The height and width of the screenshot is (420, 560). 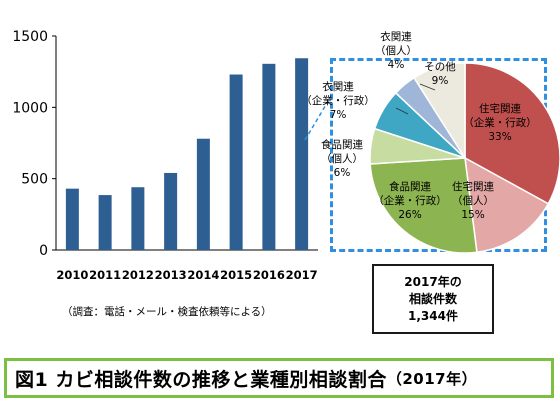 What do you see at coordinates (500, 122) in the screenshot?
I see `pie-slice-label: 住宅関連（企業・行政） 33%` at bounding box center [500, 122].